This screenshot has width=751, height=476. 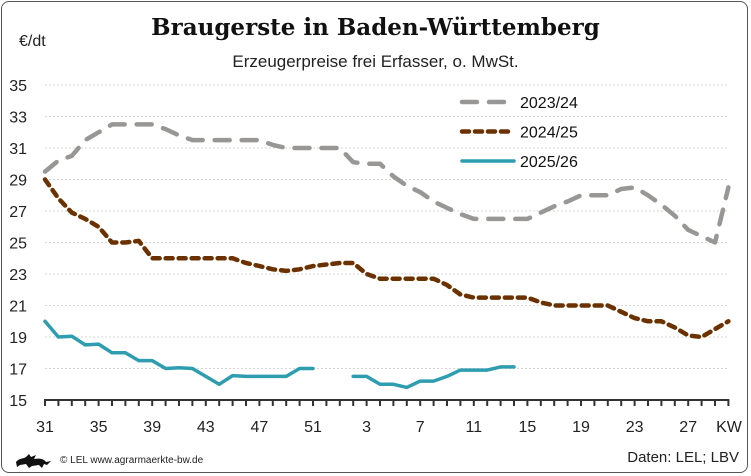 I want to click on x-tick-label: 7, so click(x=420, y=427).